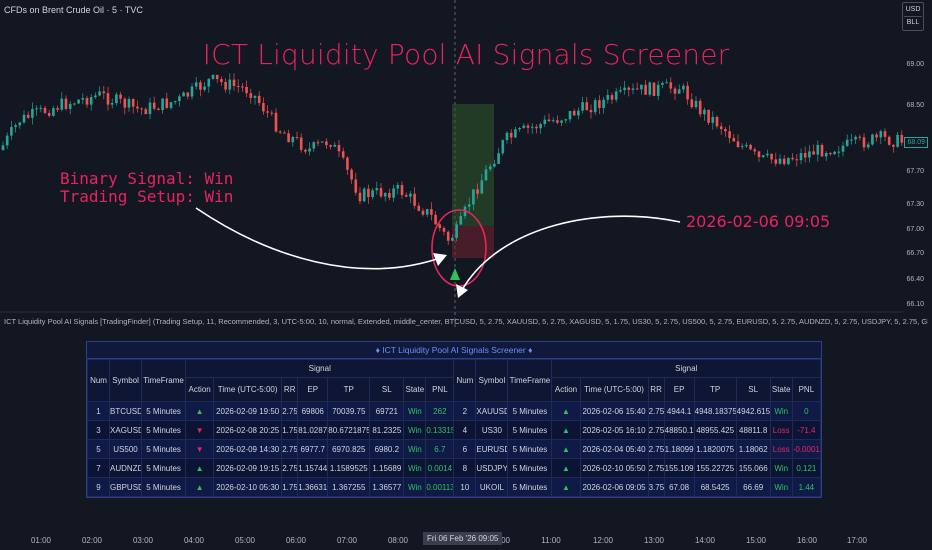 The image size is (932, 550). What do you see at coordinates (349, 468) in the screenshot?
I see `cell-tp: 1.1589525` at bounding box center [349, 468].